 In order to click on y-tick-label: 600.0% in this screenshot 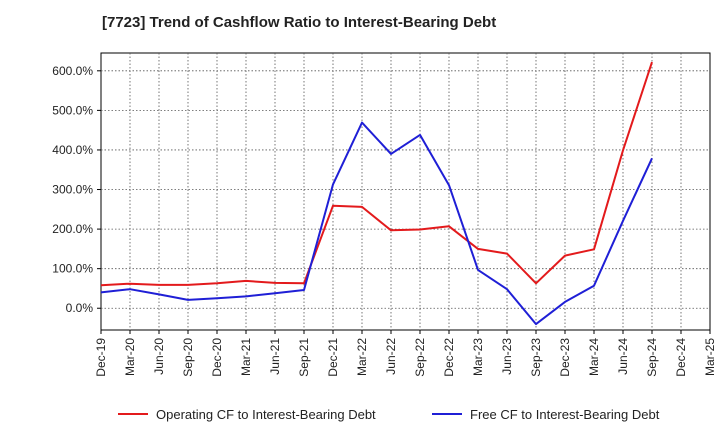, I will do `click(72, 71)`.